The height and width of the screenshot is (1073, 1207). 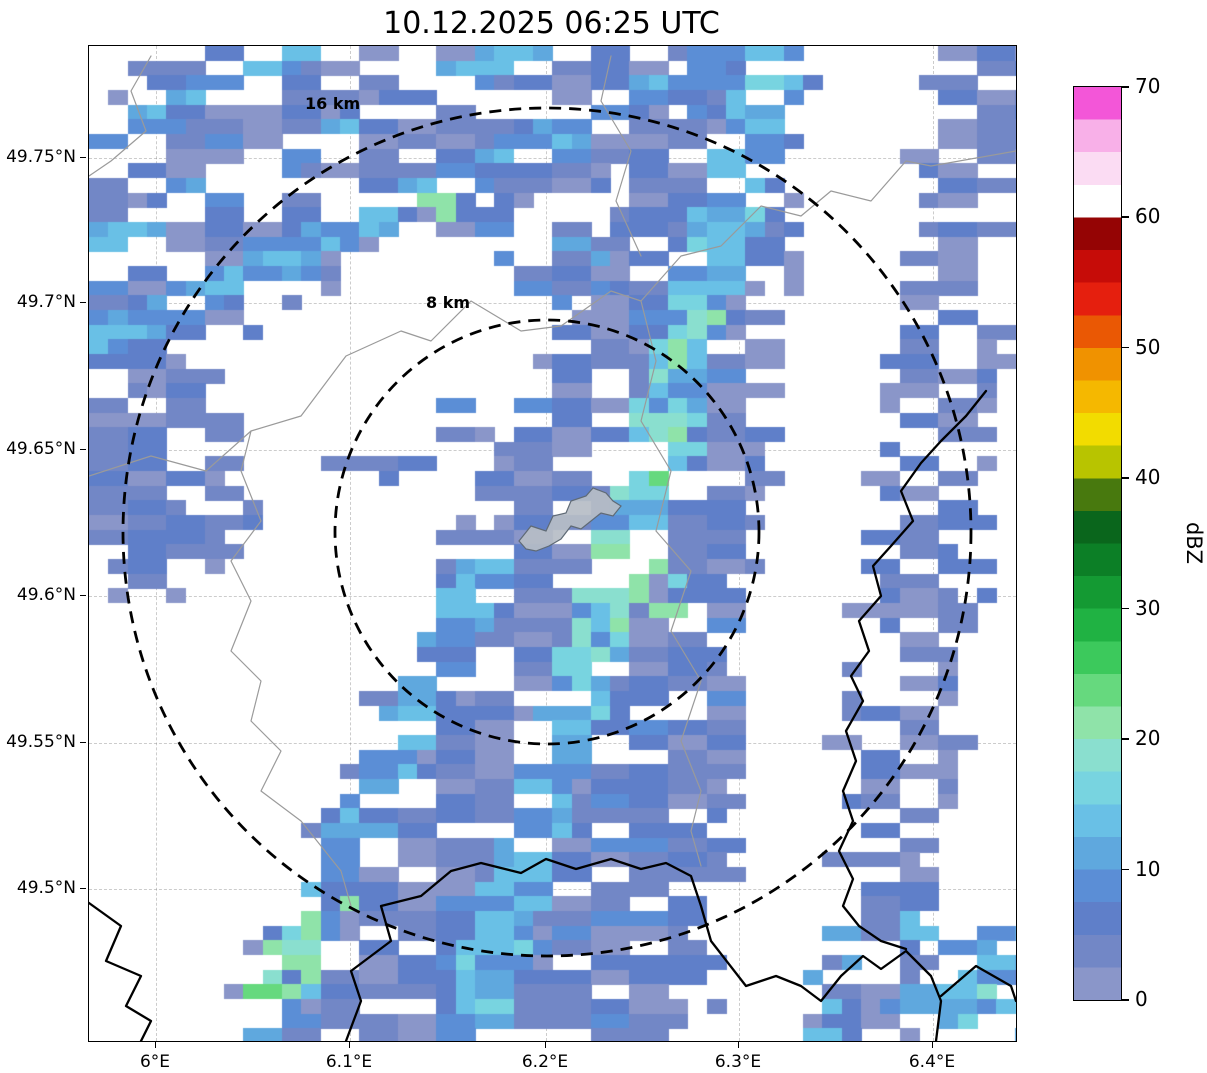 What do you see at coordinates (738, 1062) in the screenshot?
I see `x-tick-label: 6.3°E` at bounding box center [738, 1062].